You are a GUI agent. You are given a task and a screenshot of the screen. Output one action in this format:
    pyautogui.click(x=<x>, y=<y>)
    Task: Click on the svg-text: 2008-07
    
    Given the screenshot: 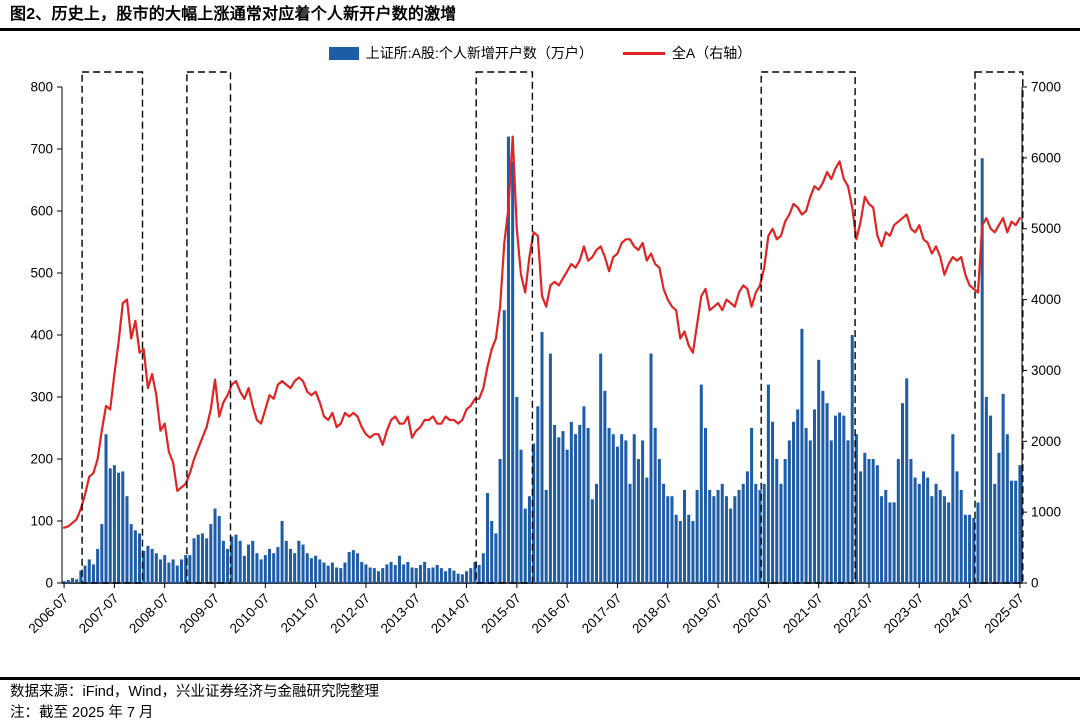 What is the action you would take?
    pyautogui.click(x=149, y=614)
    